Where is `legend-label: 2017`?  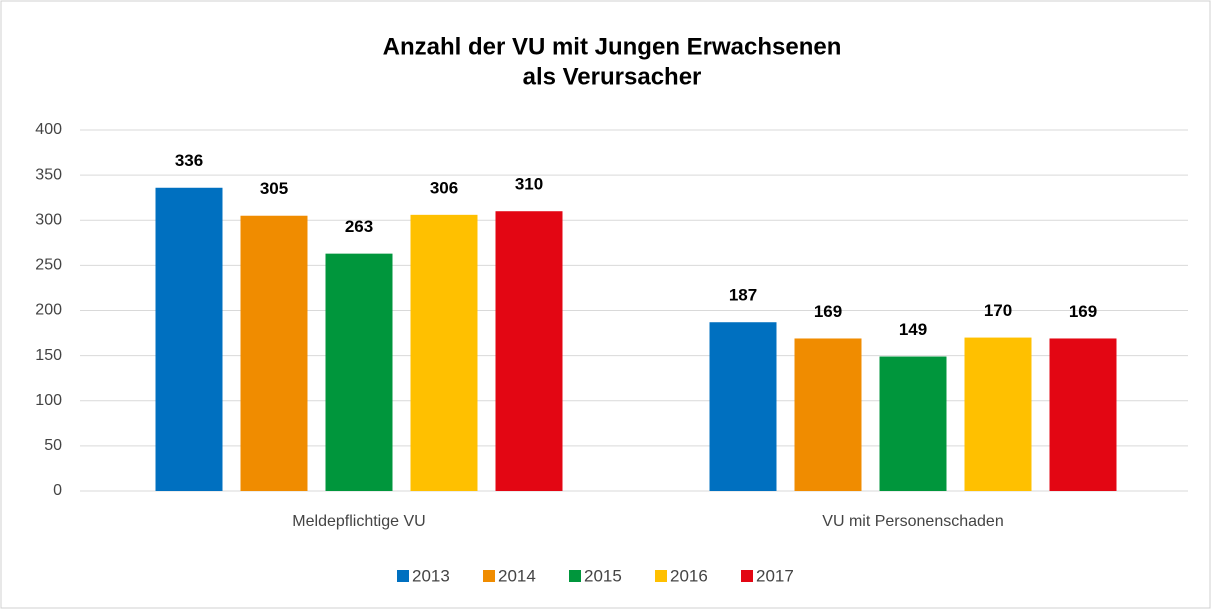 legend-label: 2017 is located at coordinates (775, 575).